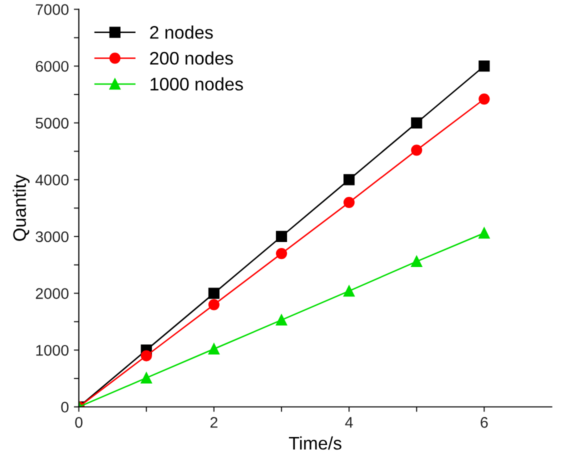  I want to click on x-tick-label: 4, so click(349, 422).